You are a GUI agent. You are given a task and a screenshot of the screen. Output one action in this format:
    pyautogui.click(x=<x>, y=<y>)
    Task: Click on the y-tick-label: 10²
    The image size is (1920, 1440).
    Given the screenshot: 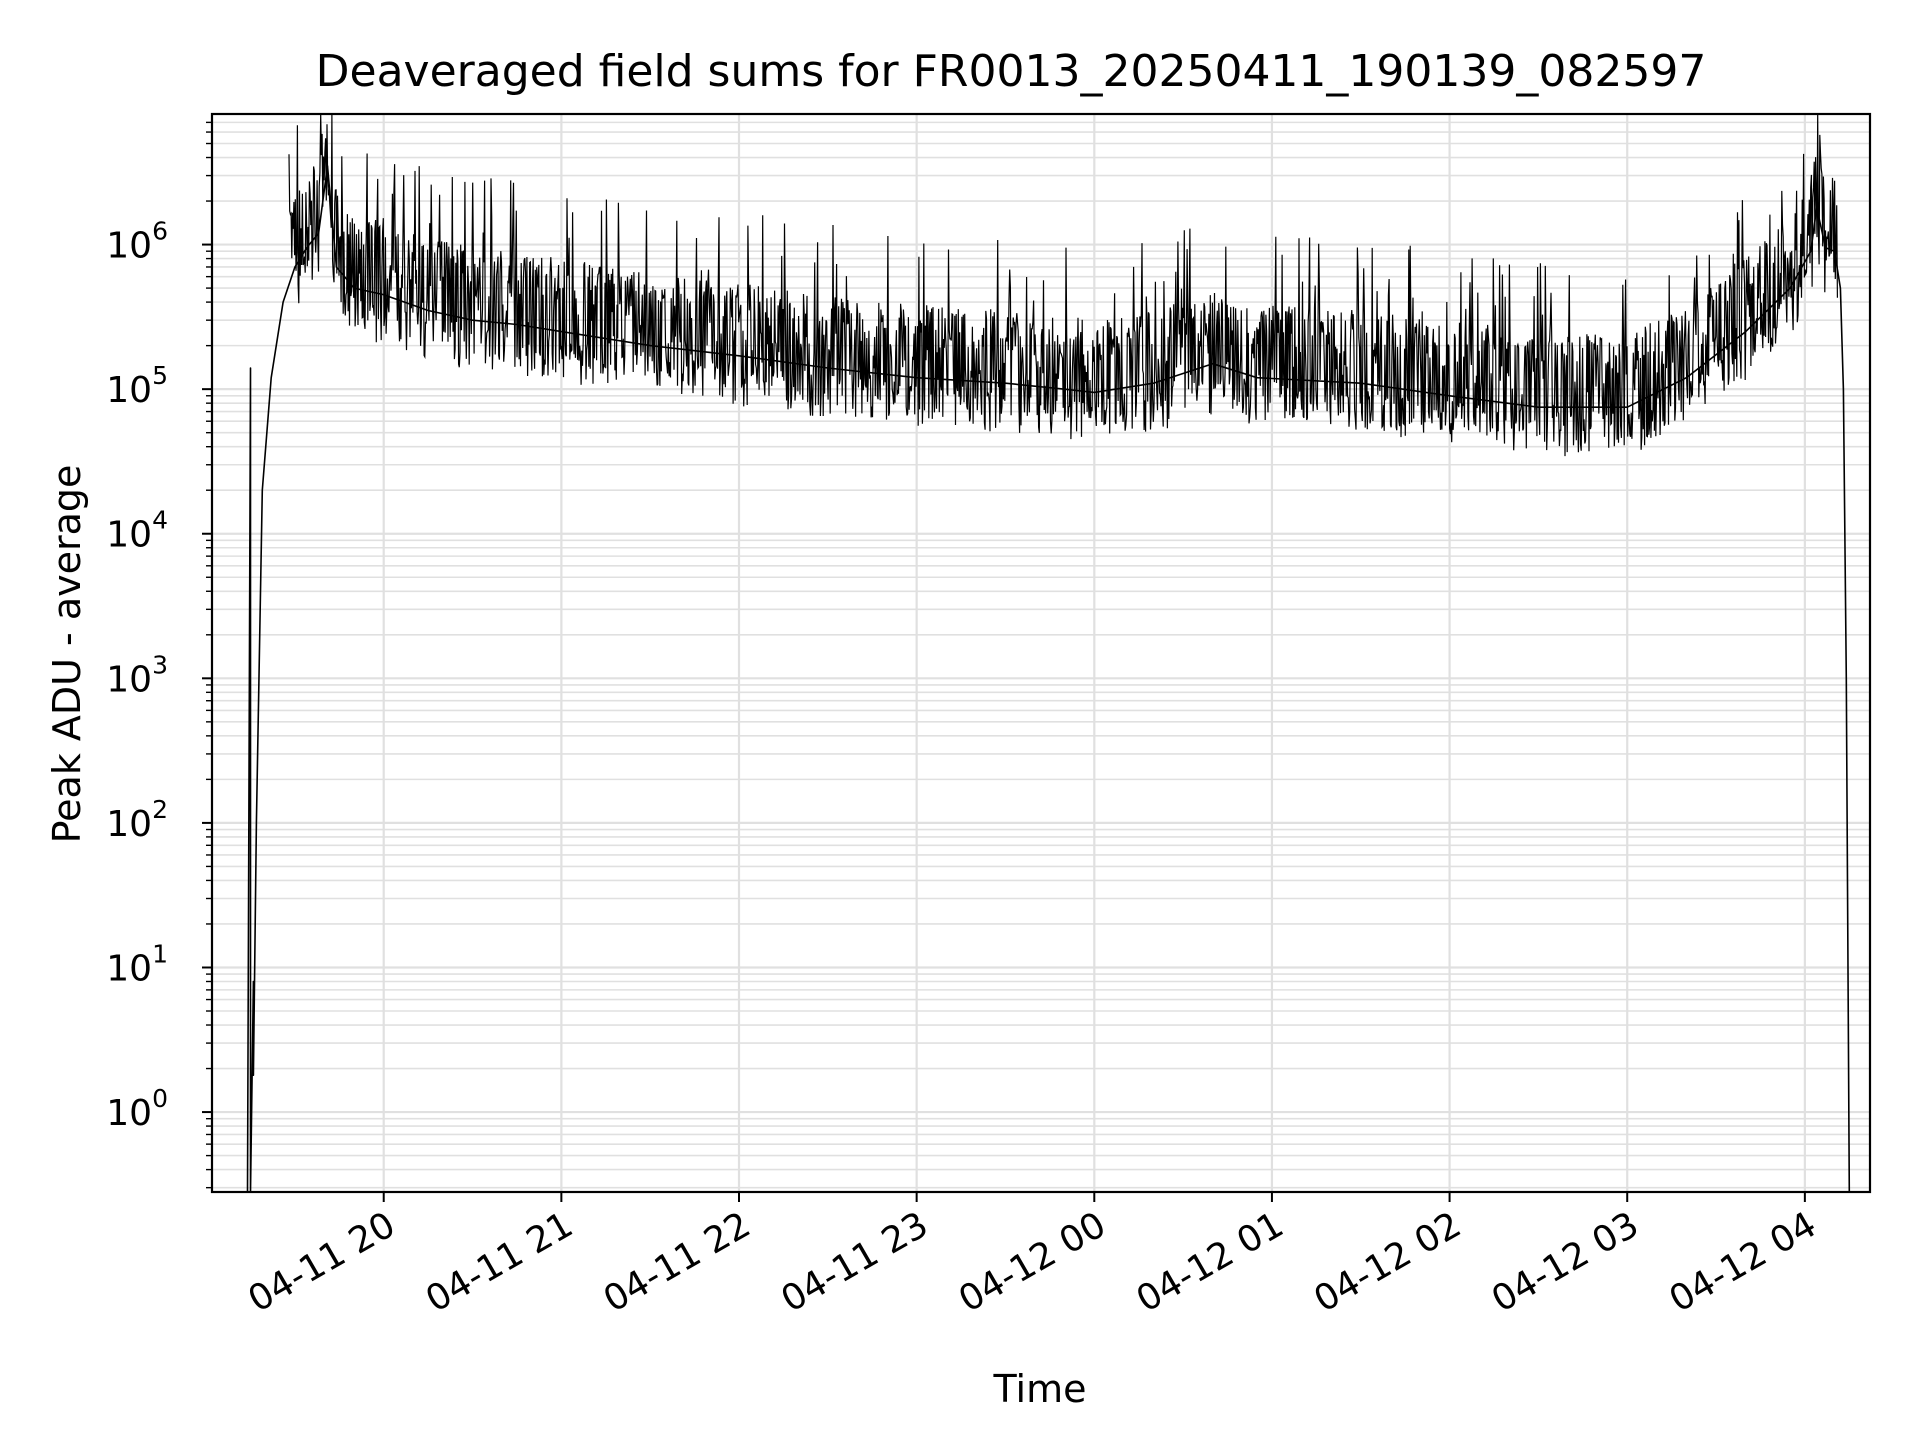 What is the action you would take?
    pyautogui.click(x=137, y=820)
    